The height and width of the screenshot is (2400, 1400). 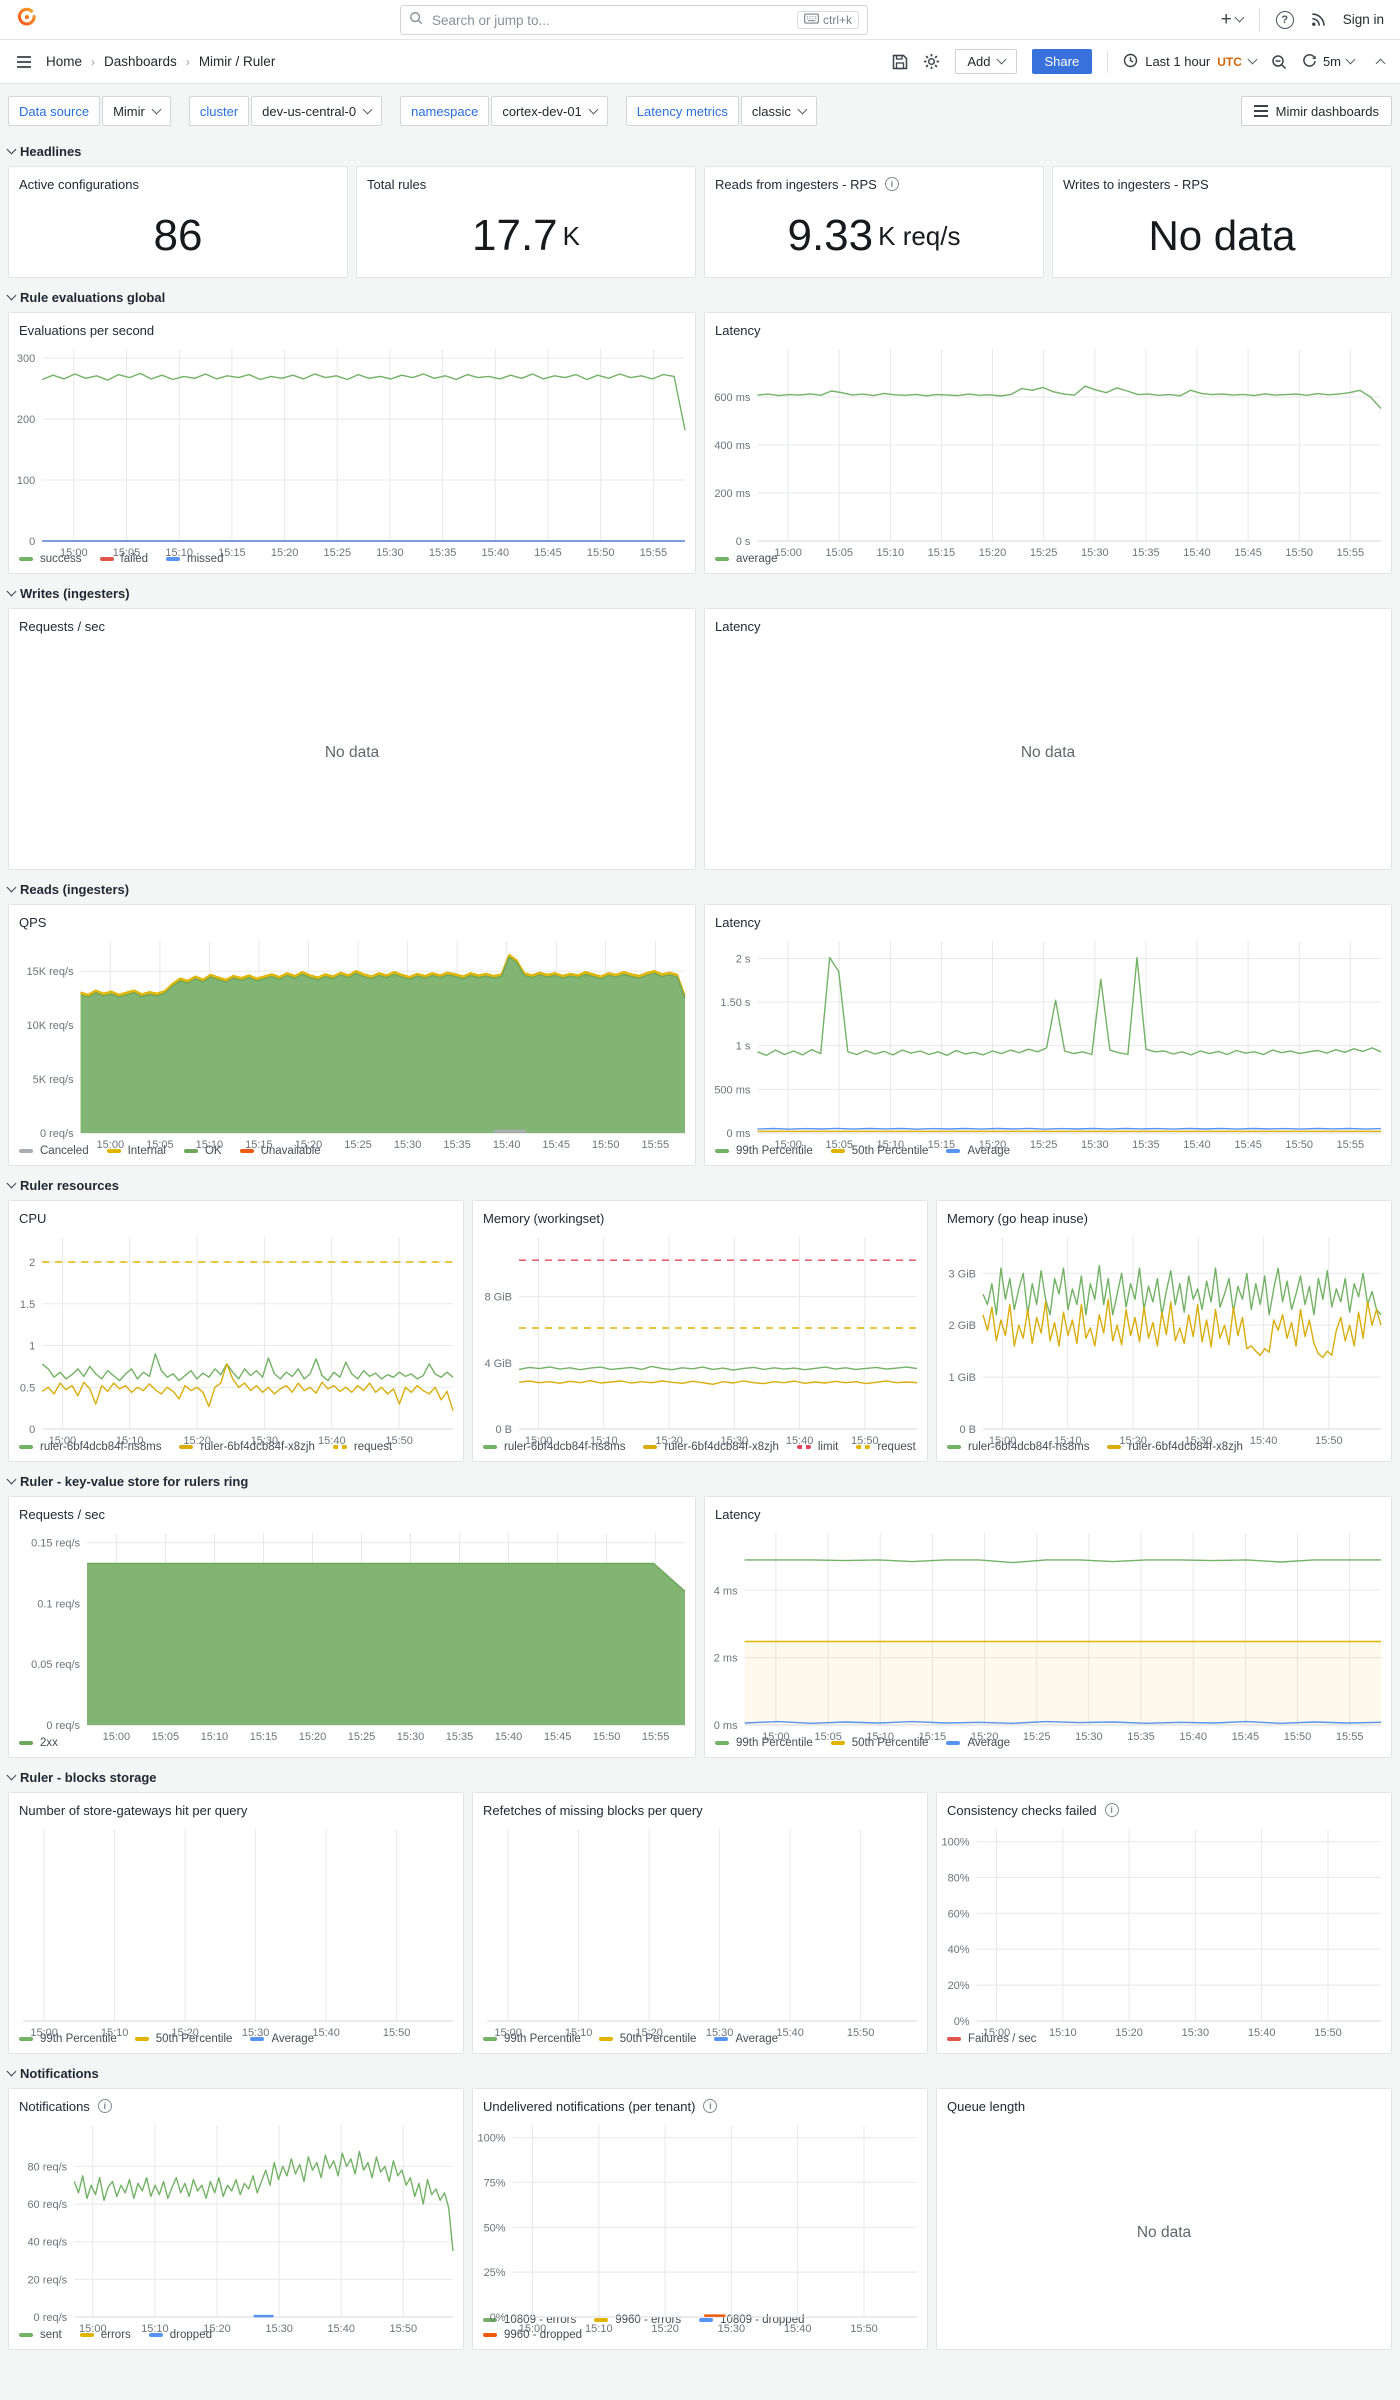 I want to click on chart-canvas: 0 0.5 1 1.5 2 15:00 15:10 15:20 15:30 15:40 15:50, so click(x=236, y=1338).